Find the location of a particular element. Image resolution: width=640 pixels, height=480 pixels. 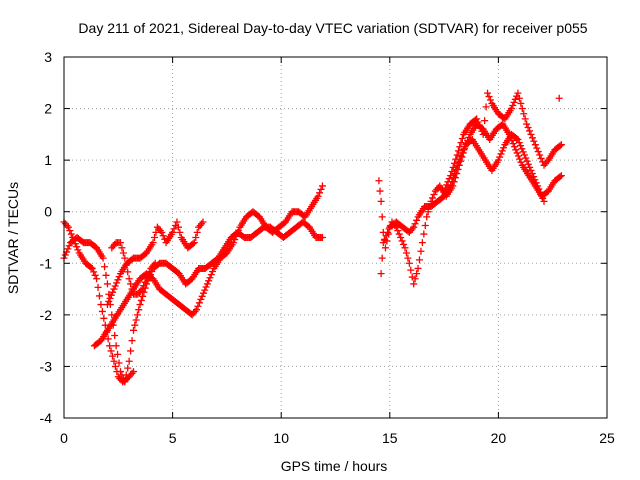

y-tick-label: 0 is located at coordinates (48, 212).